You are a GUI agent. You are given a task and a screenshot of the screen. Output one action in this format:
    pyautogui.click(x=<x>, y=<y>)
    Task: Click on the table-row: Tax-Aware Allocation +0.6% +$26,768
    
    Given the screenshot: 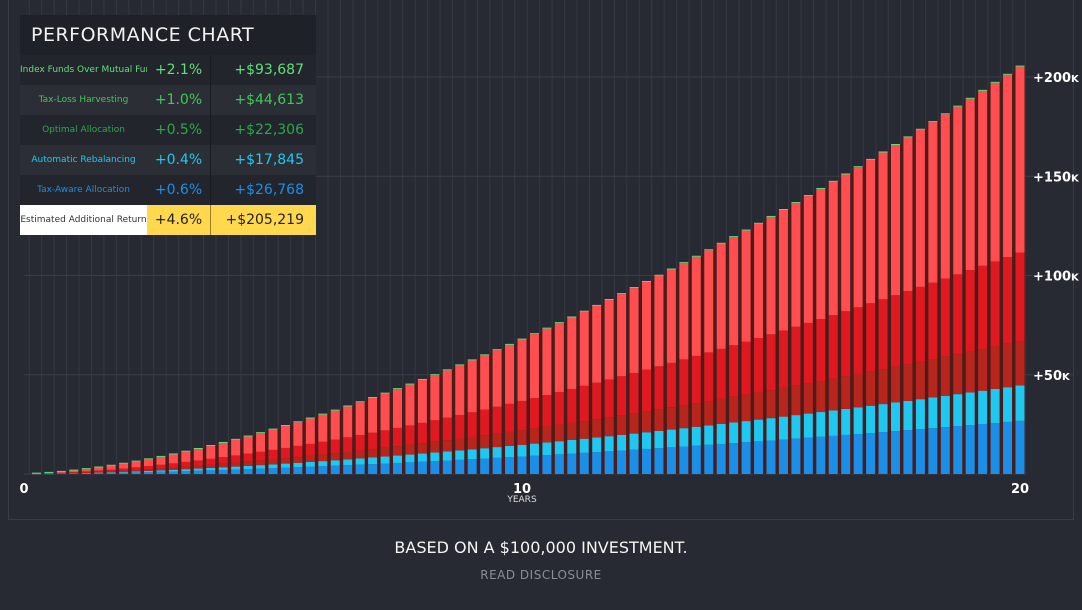 What is the action you would take?
    pyautogui.click(x=168, y=190)
    